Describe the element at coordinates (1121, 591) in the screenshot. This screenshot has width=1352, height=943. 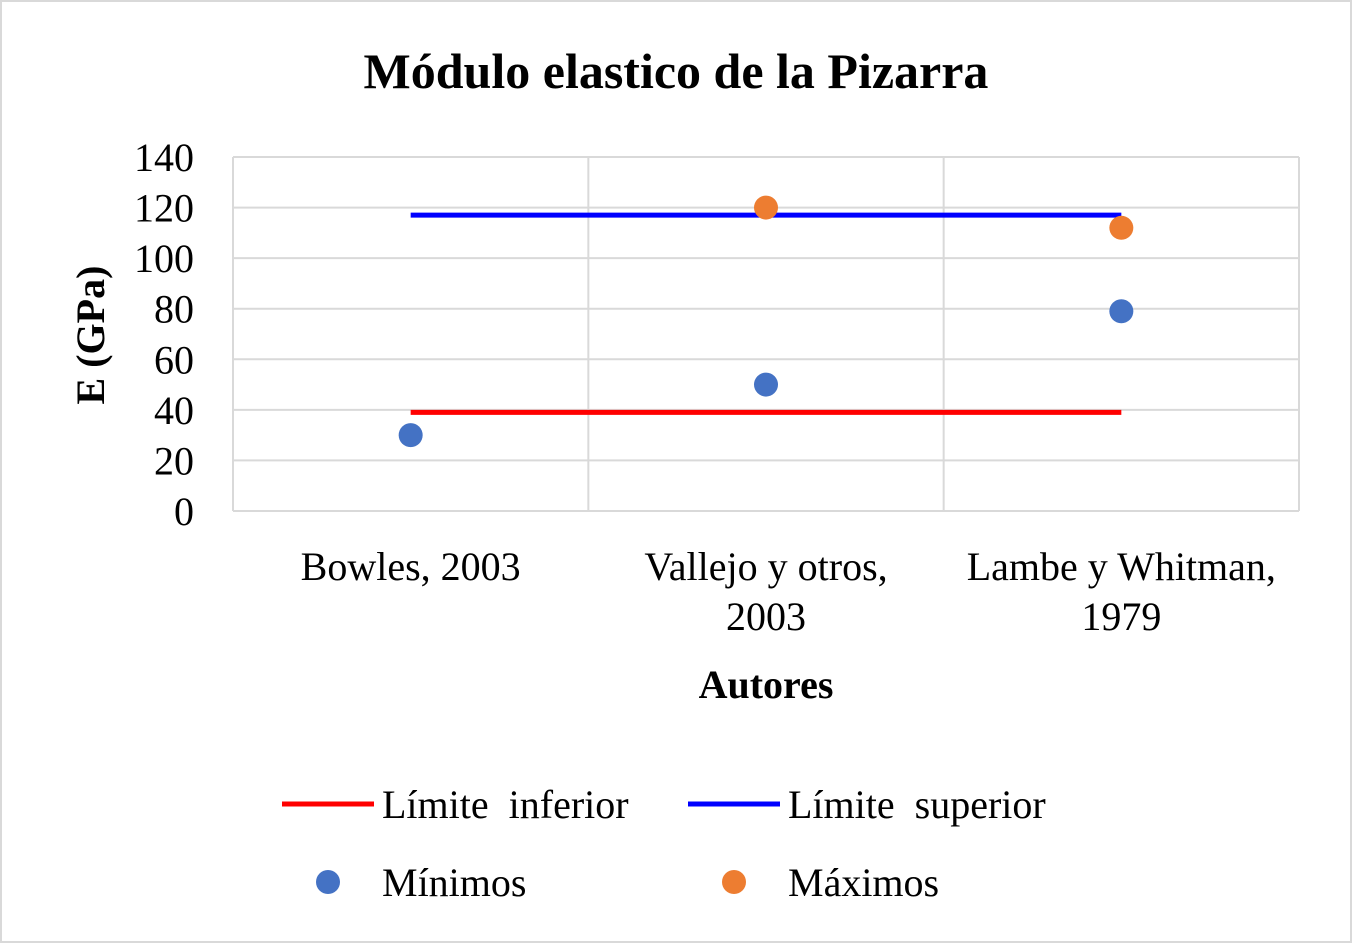
I see `x-tick-label: Lambe y Whitman, 1979` at that location.